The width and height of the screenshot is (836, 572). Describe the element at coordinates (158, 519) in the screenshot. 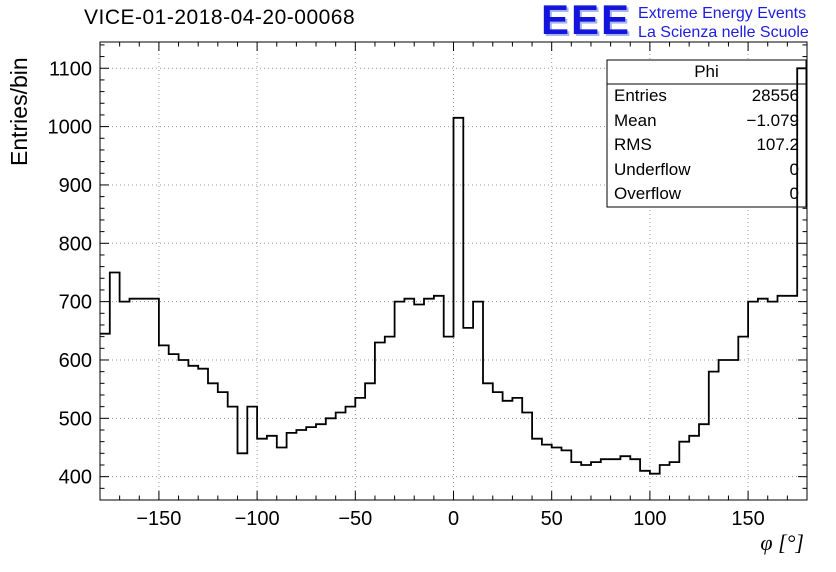

I see `svg-text: −150` at that location.